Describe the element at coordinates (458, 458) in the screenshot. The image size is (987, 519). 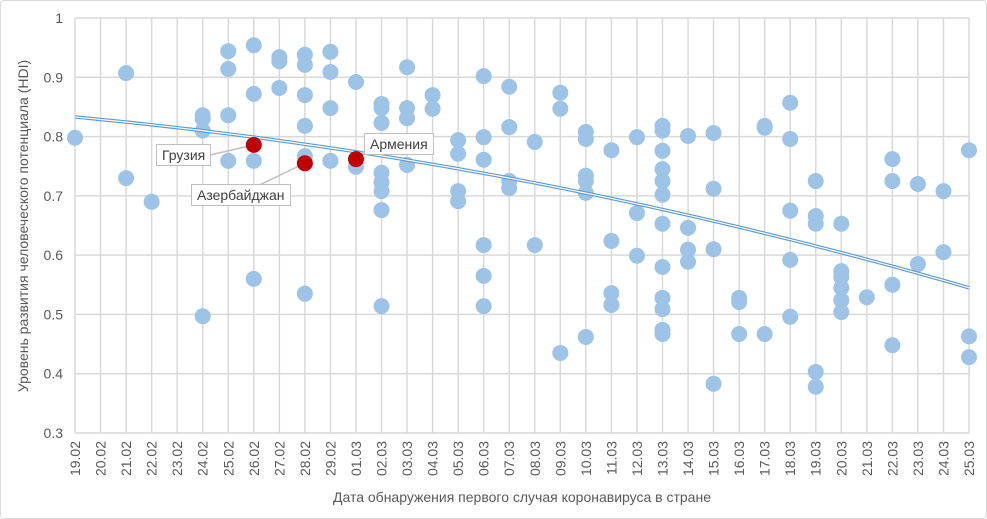
I see `x-tick-label: 05.03` at that location.